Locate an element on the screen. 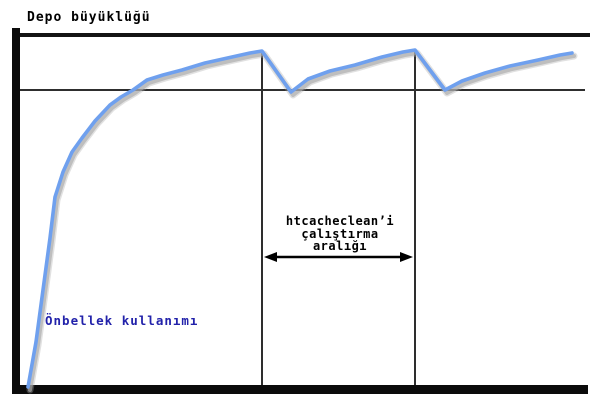  store-size-line is located at coordinates (305, 35).